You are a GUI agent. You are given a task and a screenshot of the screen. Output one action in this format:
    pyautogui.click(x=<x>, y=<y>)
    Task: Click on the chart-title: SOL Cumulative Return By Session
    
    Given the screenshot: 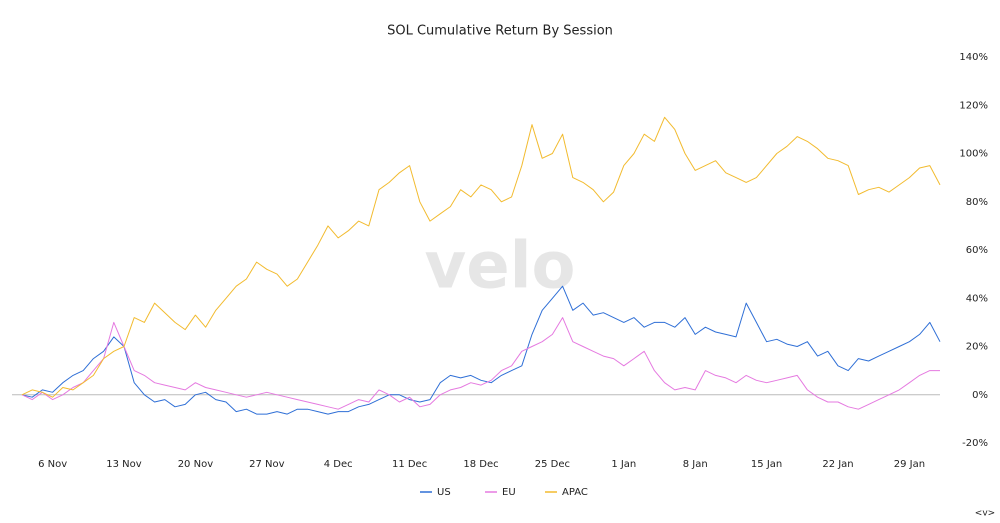 What is the action you would take?
    pyautogui.click(x=500, y=31)
    